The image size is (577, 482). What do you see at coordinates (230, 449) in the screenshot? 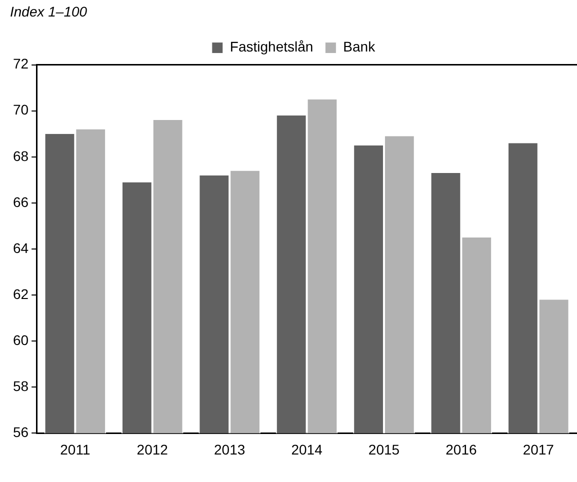
I see `x-tick-label: 2013` at bounding box center [230, 449].